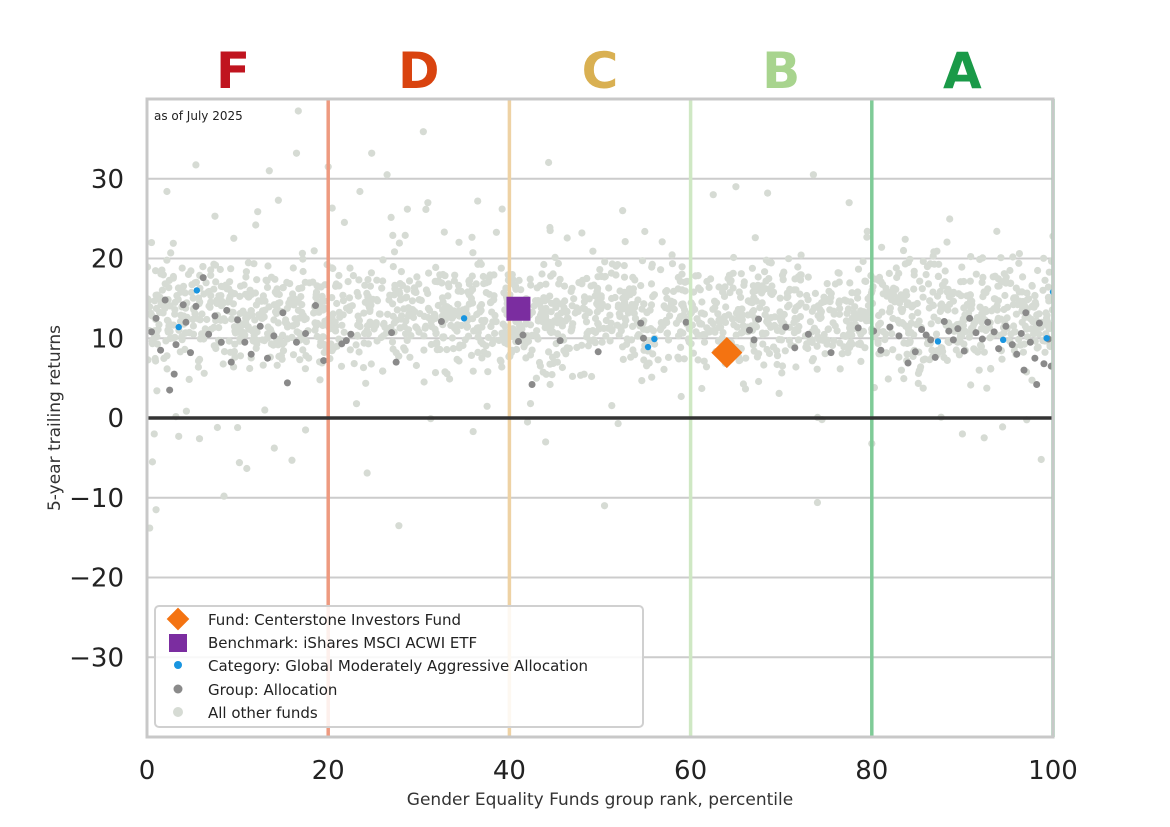 Image resolution: width=1170 pixels, height=827 pixels. Describe the element at coordinates (509, 771) in the screenshot. I see `x-tick-label: 40` at that location.